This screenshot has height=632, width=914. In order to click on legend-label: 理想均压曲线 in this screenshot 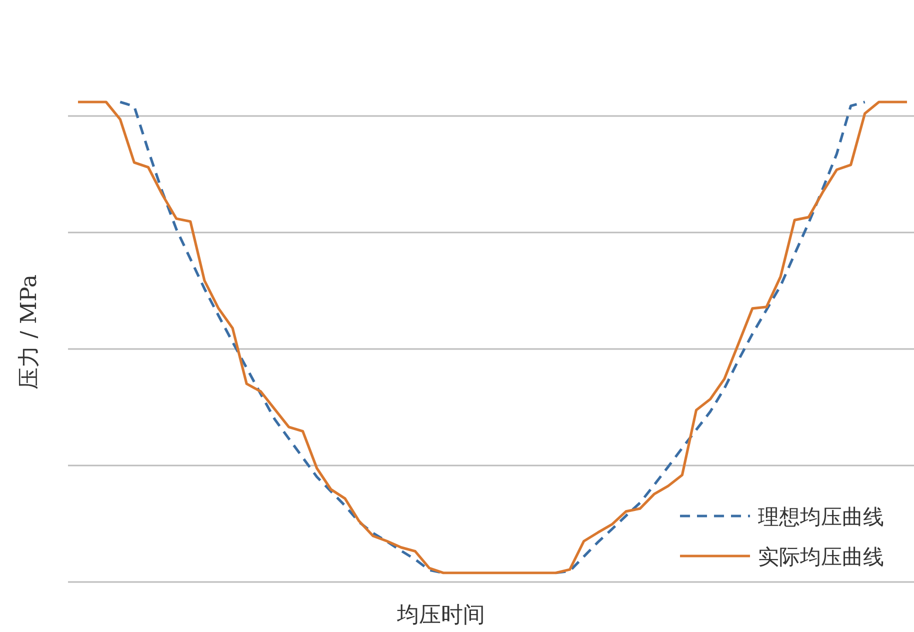, I will do `click(821, 517)`.